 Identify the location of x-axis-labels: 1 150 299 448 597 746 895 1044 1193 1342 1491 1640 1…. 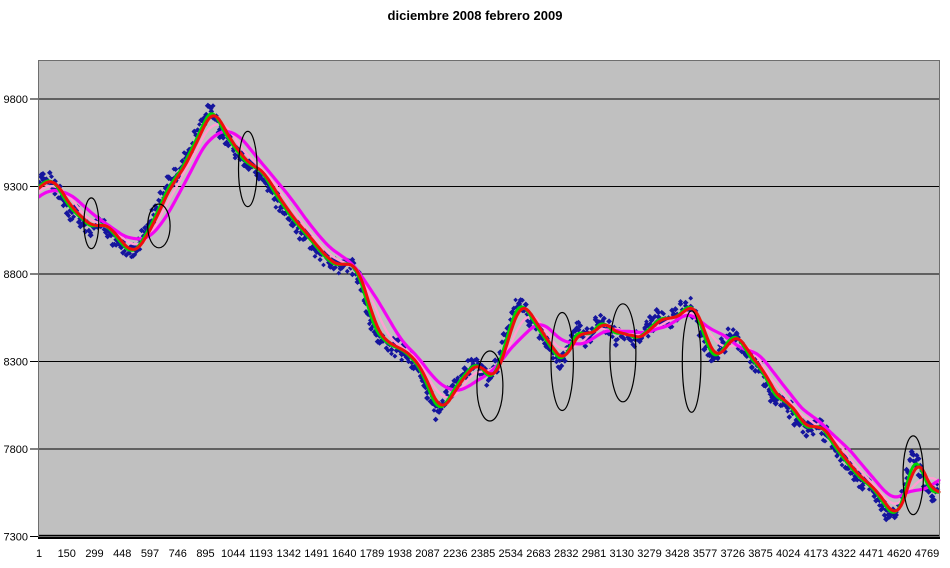
(487, 554).